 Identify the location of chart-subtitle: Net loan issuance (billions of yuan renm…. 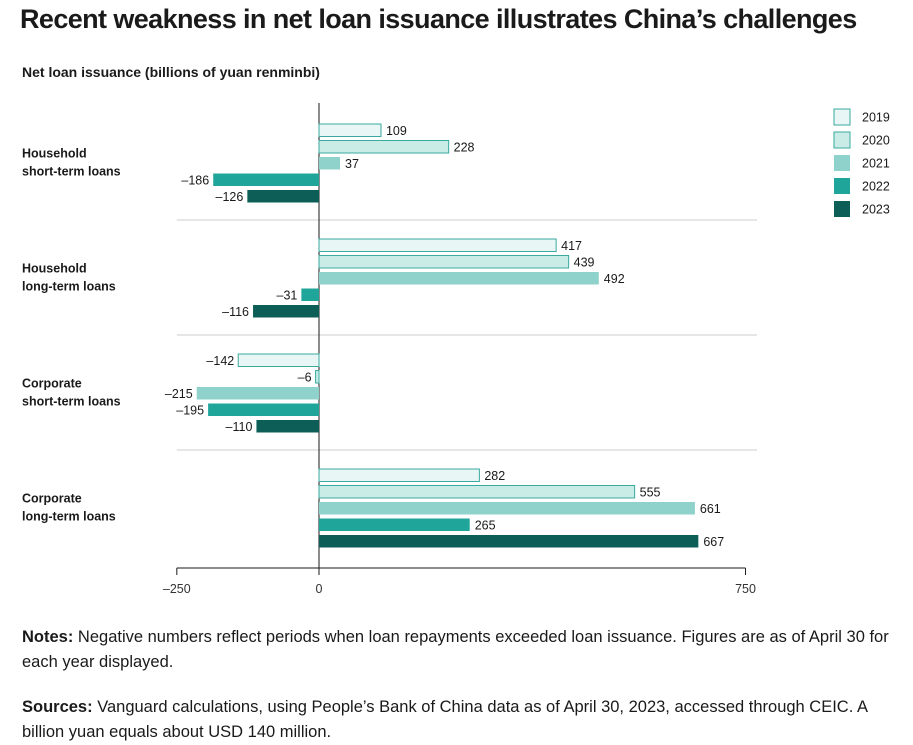
(171, 72).